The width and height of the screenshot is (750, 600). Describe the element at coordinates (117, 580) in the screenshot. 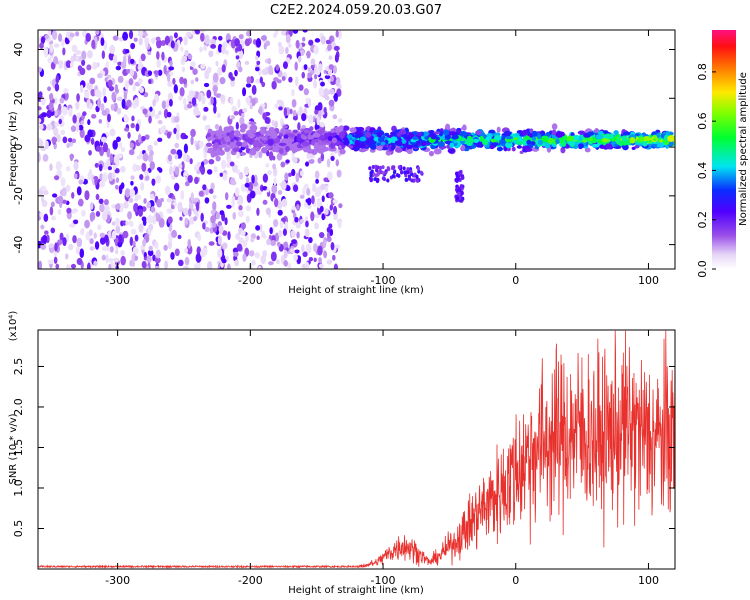

I see `x-tick-label: -300` at that location.